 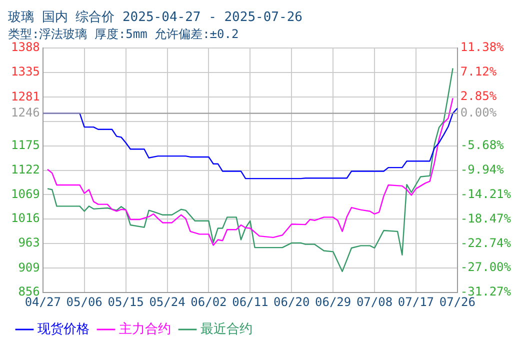 What do you see at coordinates (486, 267) in the screenshot?
I see `y2-tick-label: -27.00%` at bounding box center [486, 267].